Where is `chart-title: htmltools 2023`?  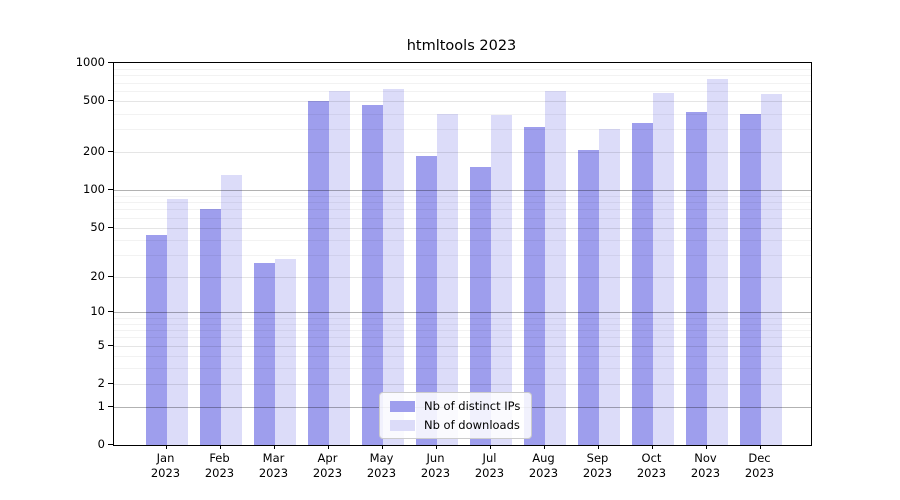
chart-title: htmltools 2023 is located at coordinates (461, 46).